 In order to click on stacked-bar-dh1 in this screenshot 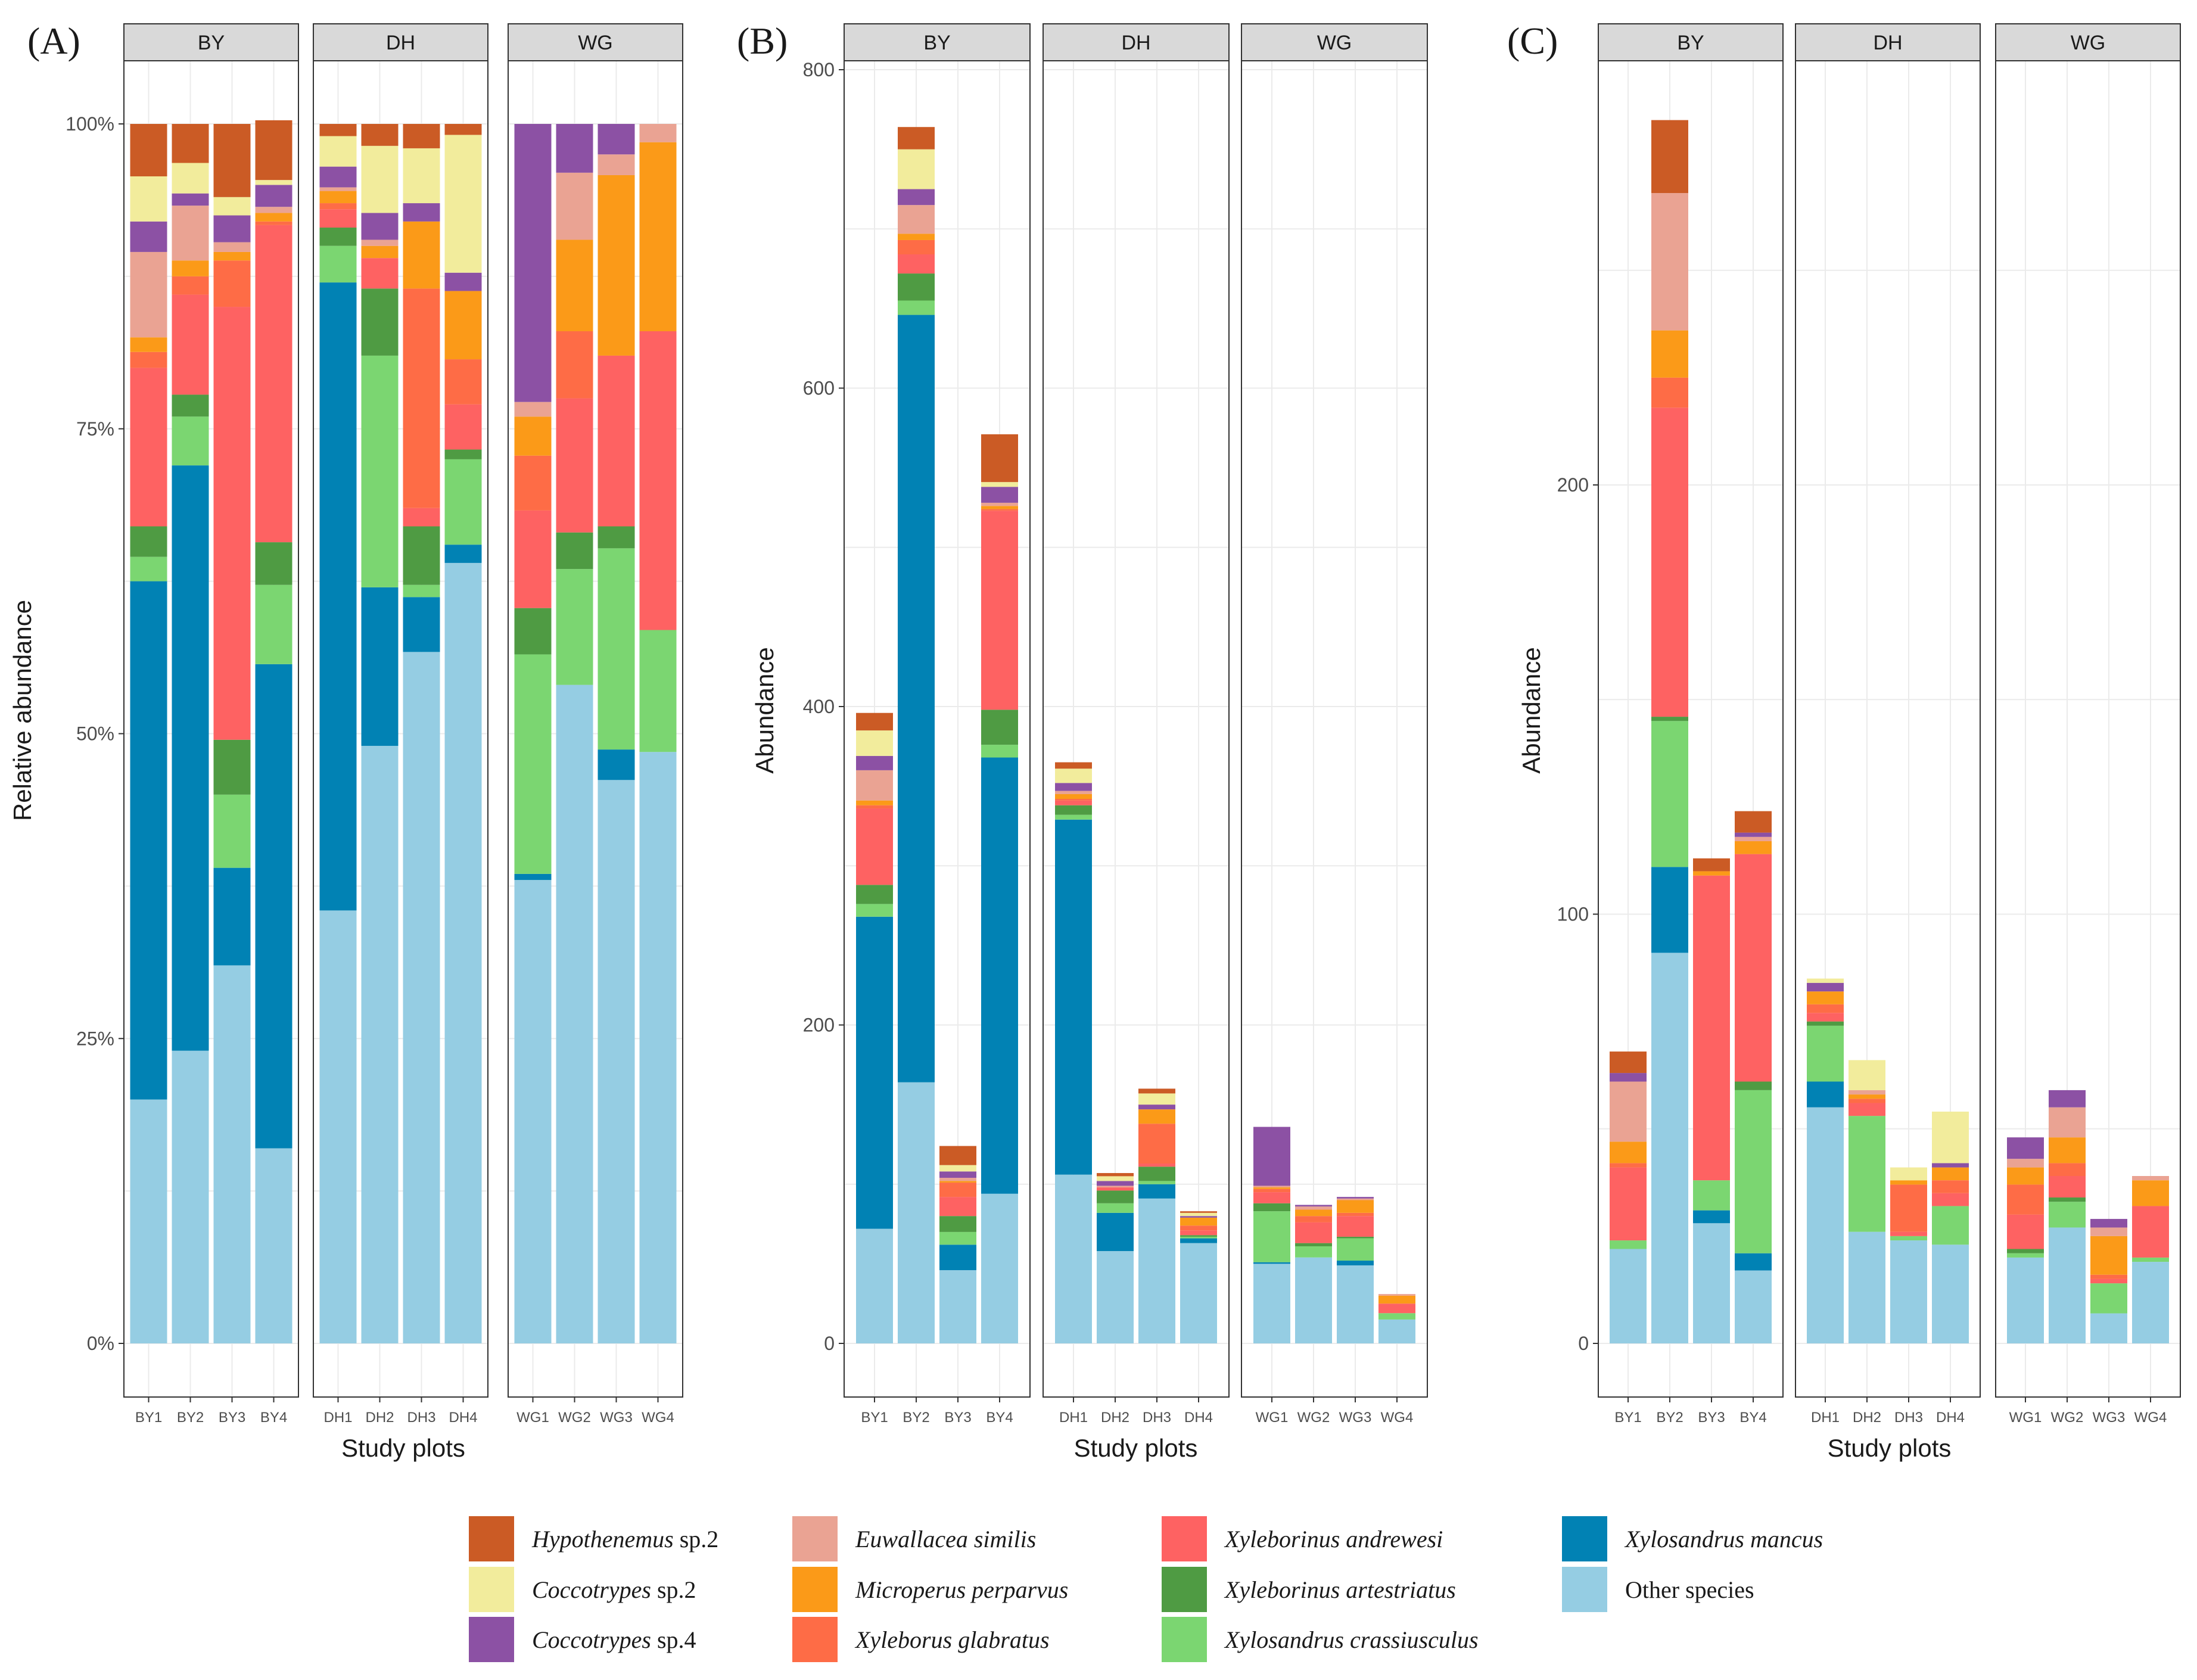, I will do `click(338, 733)`.